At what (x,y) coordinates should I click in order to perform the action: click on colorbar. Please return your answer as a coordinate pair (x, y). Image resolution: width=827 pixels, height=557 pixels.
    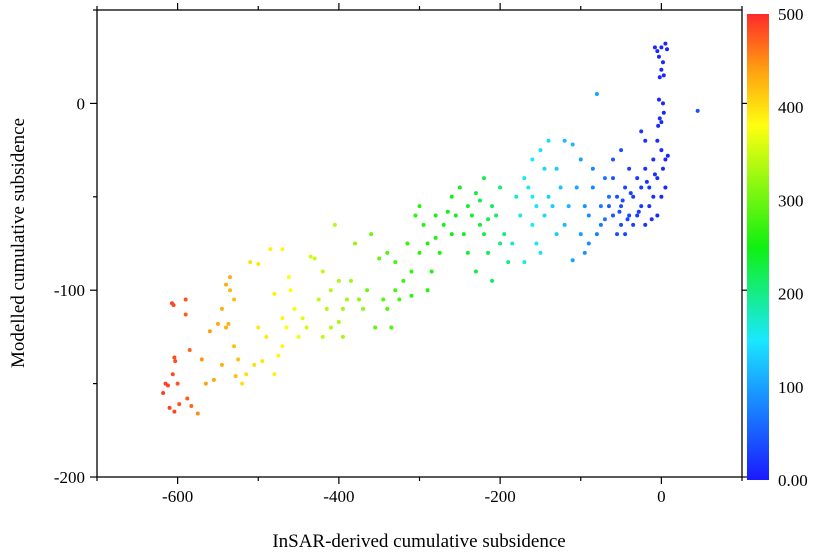
    Looking at the image, I should click on (758, 247).